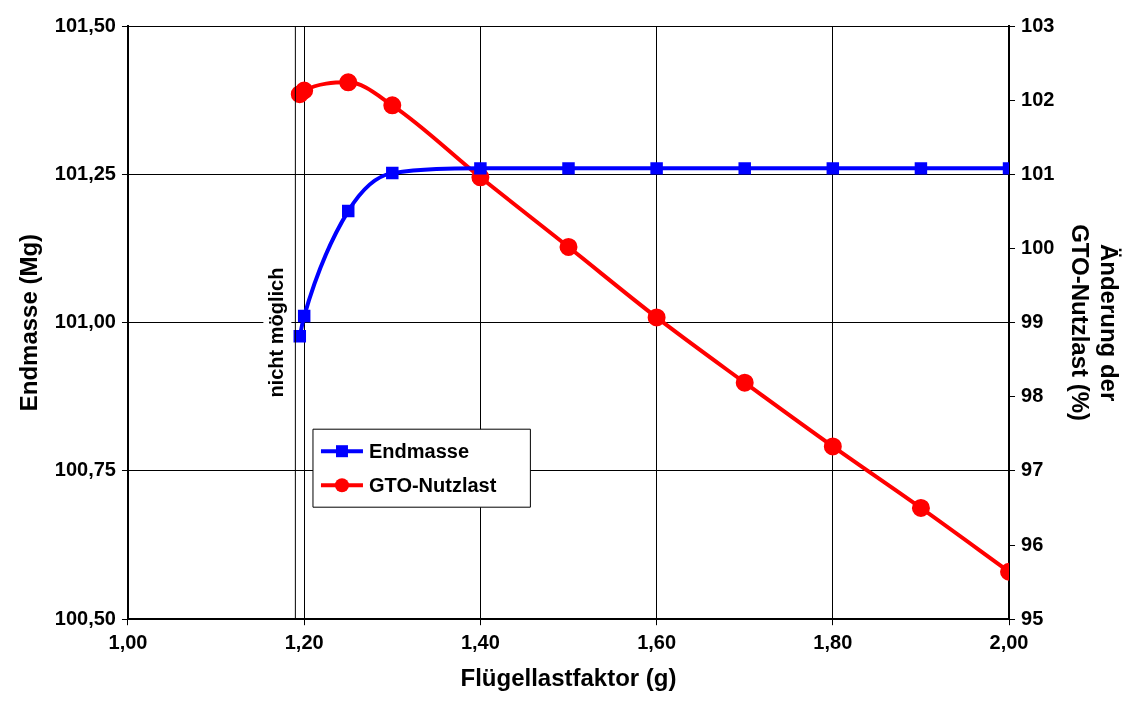  What do you see at coordinates (85, 24) in the screenshot?
I see `y-tick-label: 101,50` at bounding box center [85, 24].